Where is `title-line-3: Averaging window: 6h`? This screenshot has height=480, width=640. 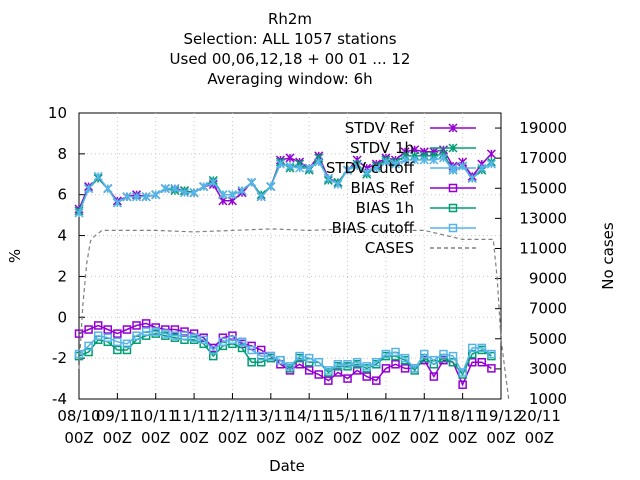
title-line-3: Averaging window: 6h is located at coordinates (289, 79).